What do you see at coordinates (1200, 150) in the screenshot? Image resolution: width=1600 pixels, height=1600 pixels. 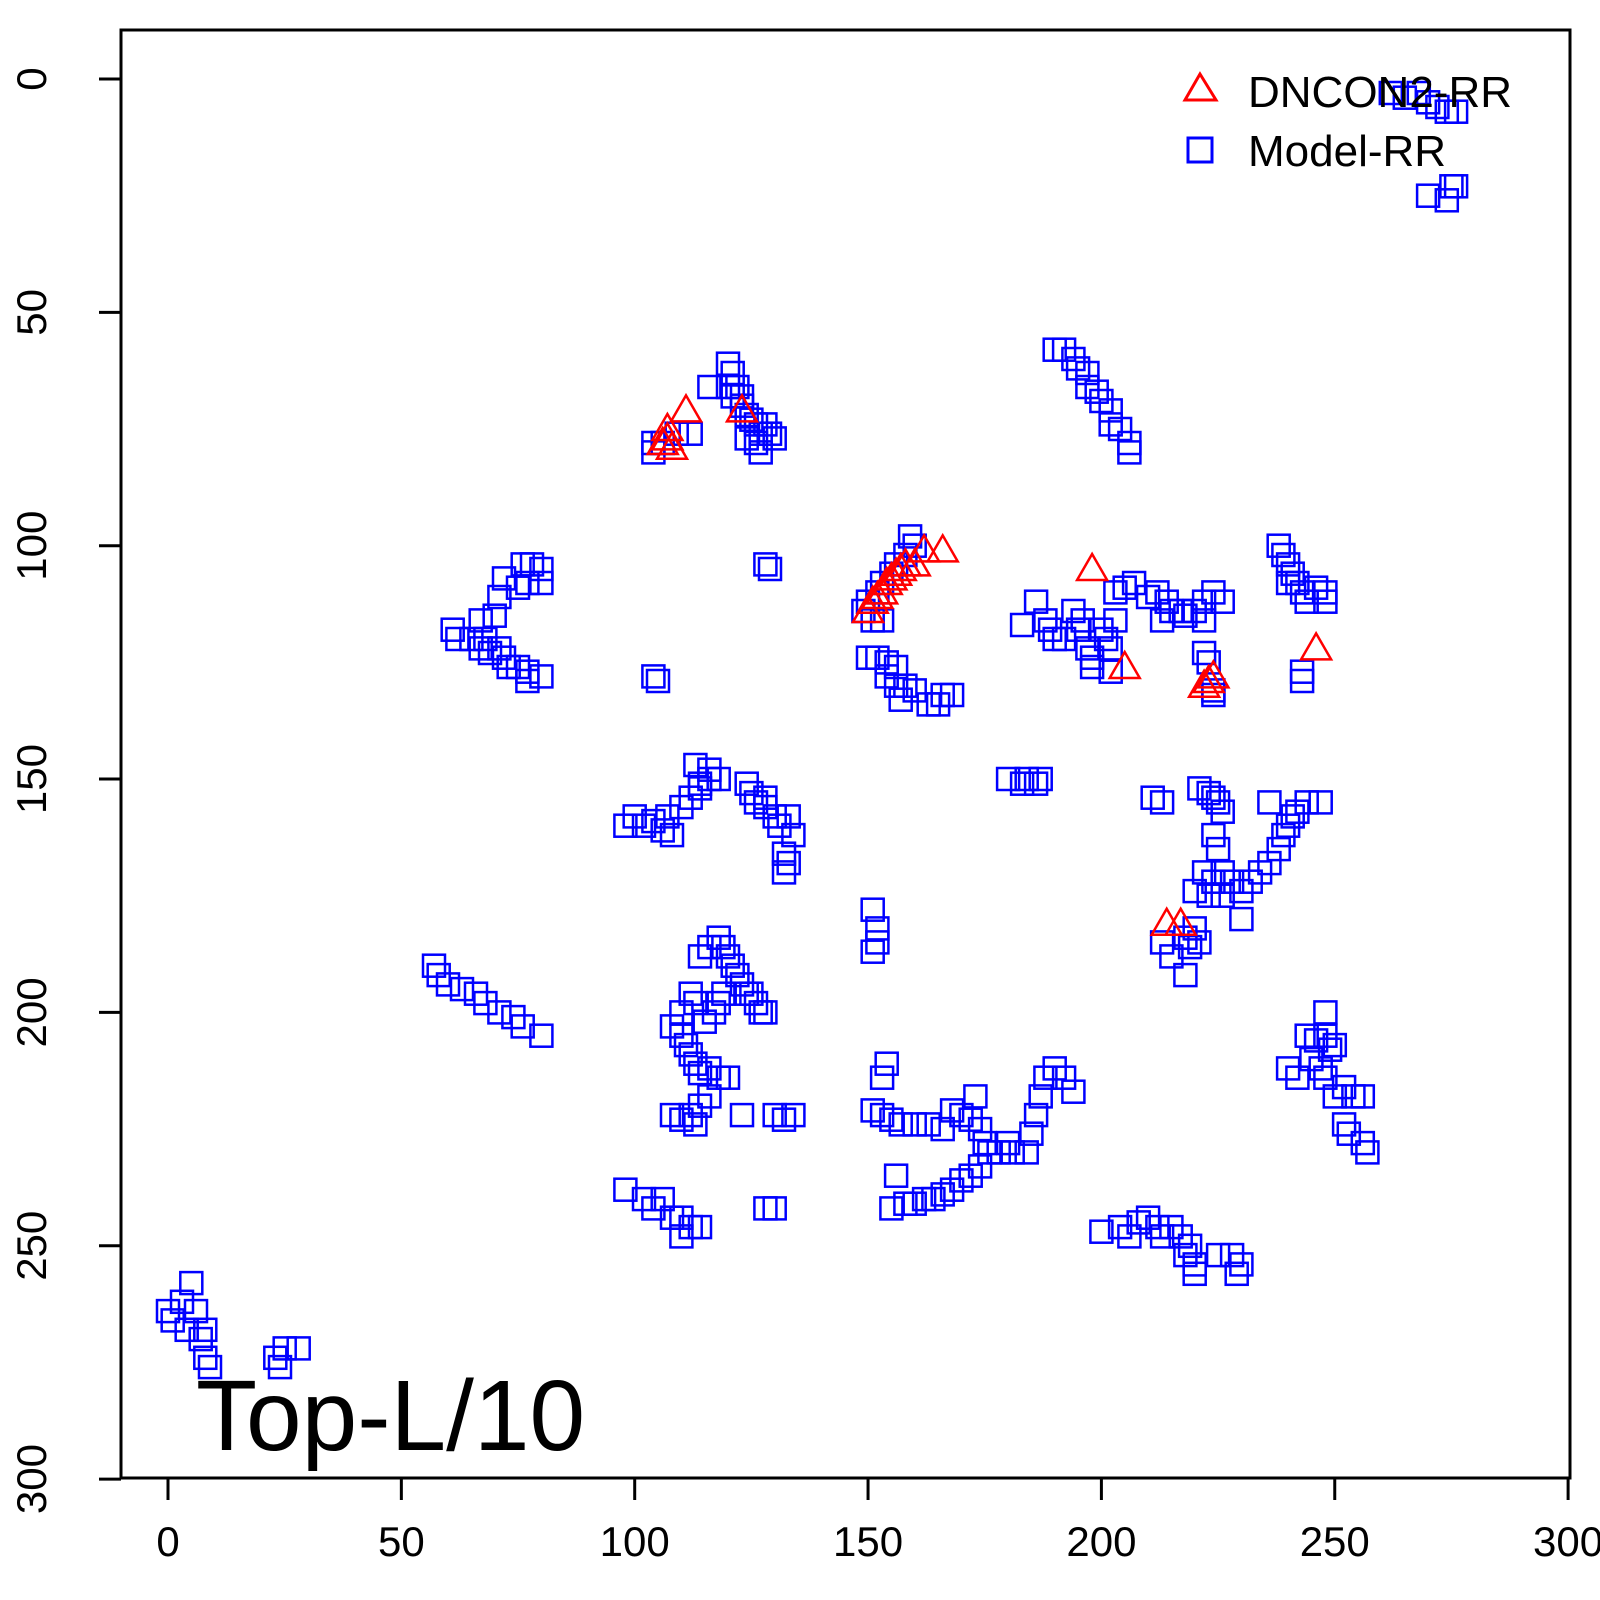 I see `legend-square-marker` at bounding box center [1200, 150].